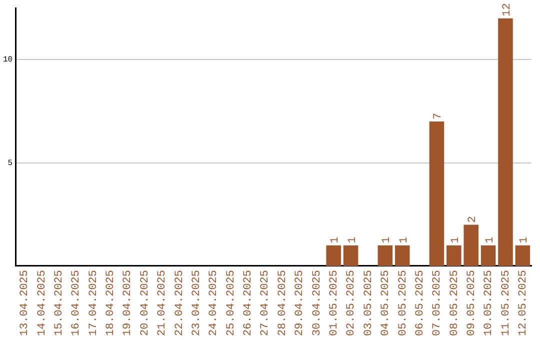 The width and height of the screenshot is (540, 340). I want to click on x-tick-label: 28.04.2025, so click(282, 303).